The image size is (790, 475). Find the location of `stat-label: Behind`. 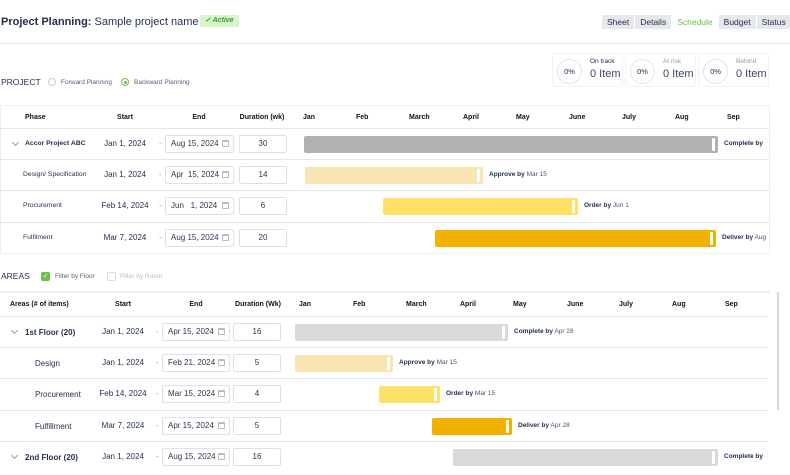

stat-label: Behind is located at coordinates (746, 61).